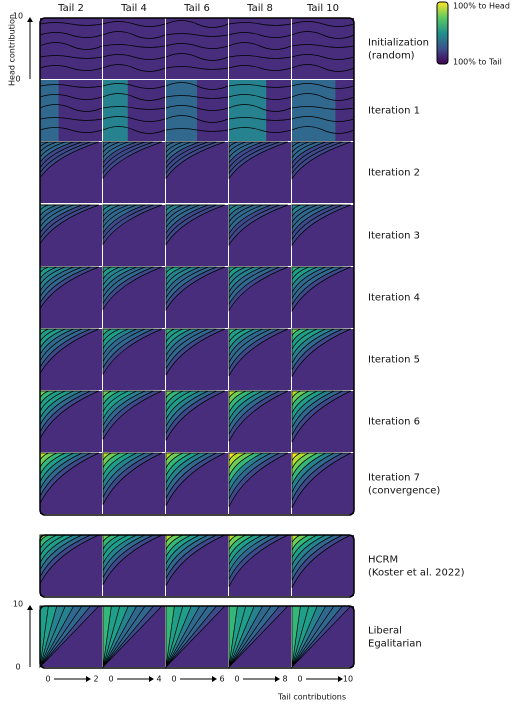 This screenshot has width=519, height=706. Describe the element at coordinates (442, 33) in the screenshot. I see `colorbar` at that location.